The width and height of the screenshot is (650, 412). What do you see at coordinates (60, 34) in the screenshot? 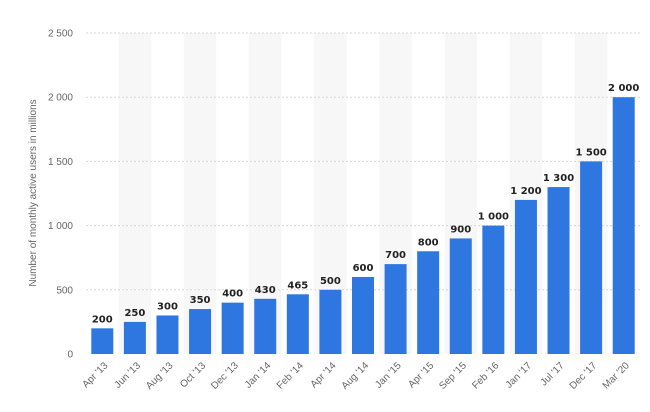
I see `y-tick-label: 2 500` at bounding box center [60, 34].